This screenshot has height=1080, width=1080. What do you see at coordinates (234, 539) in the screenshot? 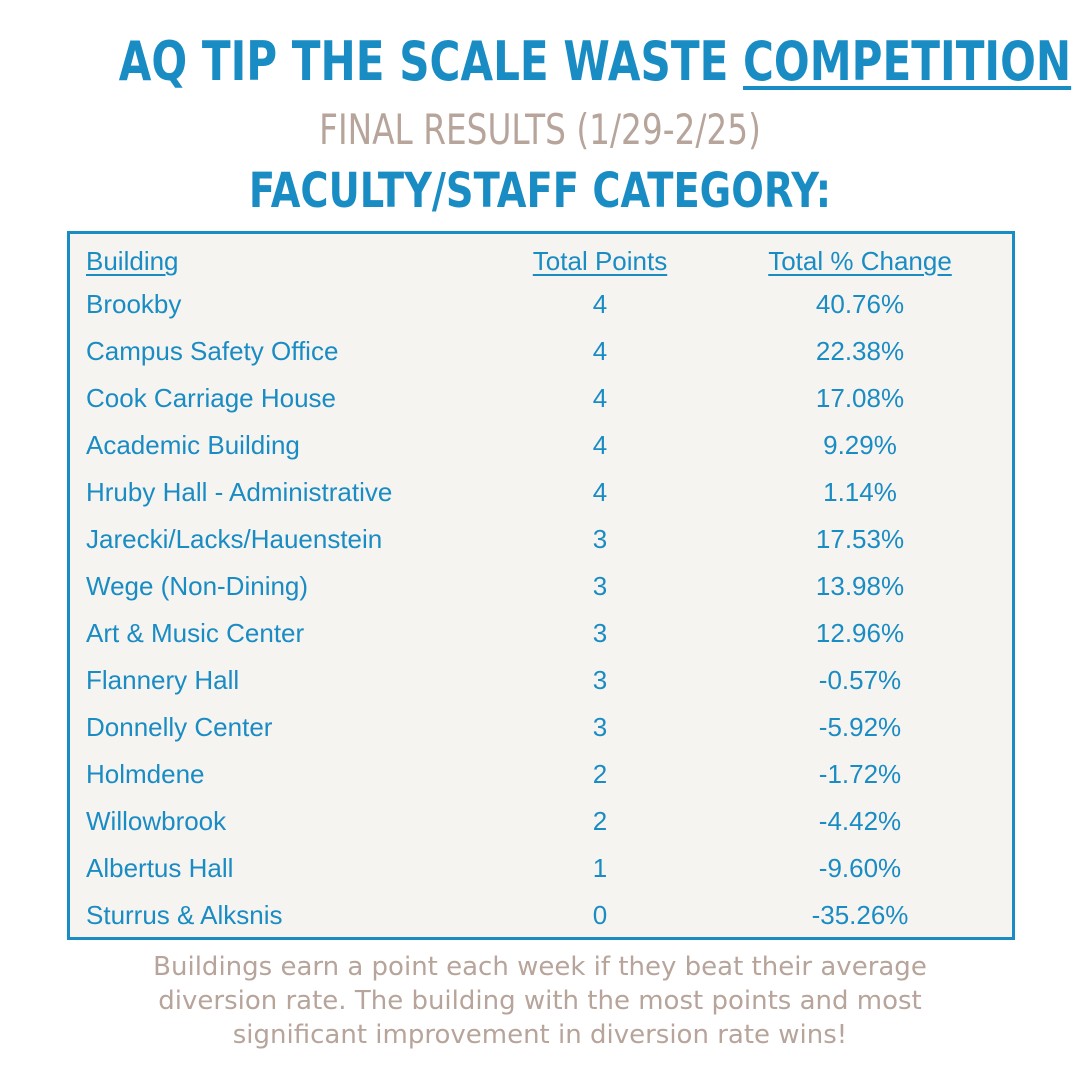
I see `building-cell: Jarecki/Lacks/Hauenstein` at bounding box center [234, 539].